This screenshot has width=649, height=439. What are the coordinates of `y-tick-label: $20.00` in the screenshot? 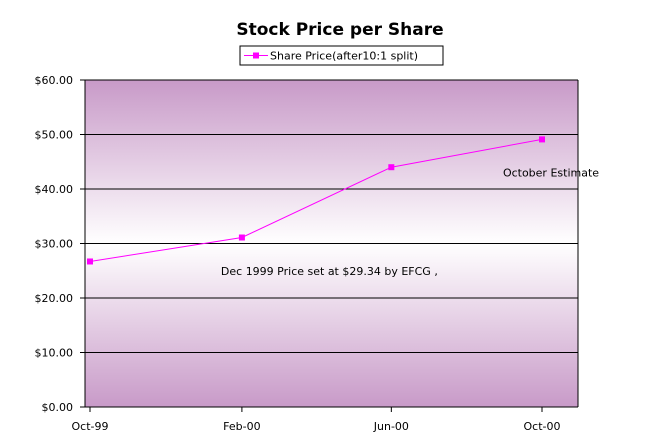 It's located at (54, 298).